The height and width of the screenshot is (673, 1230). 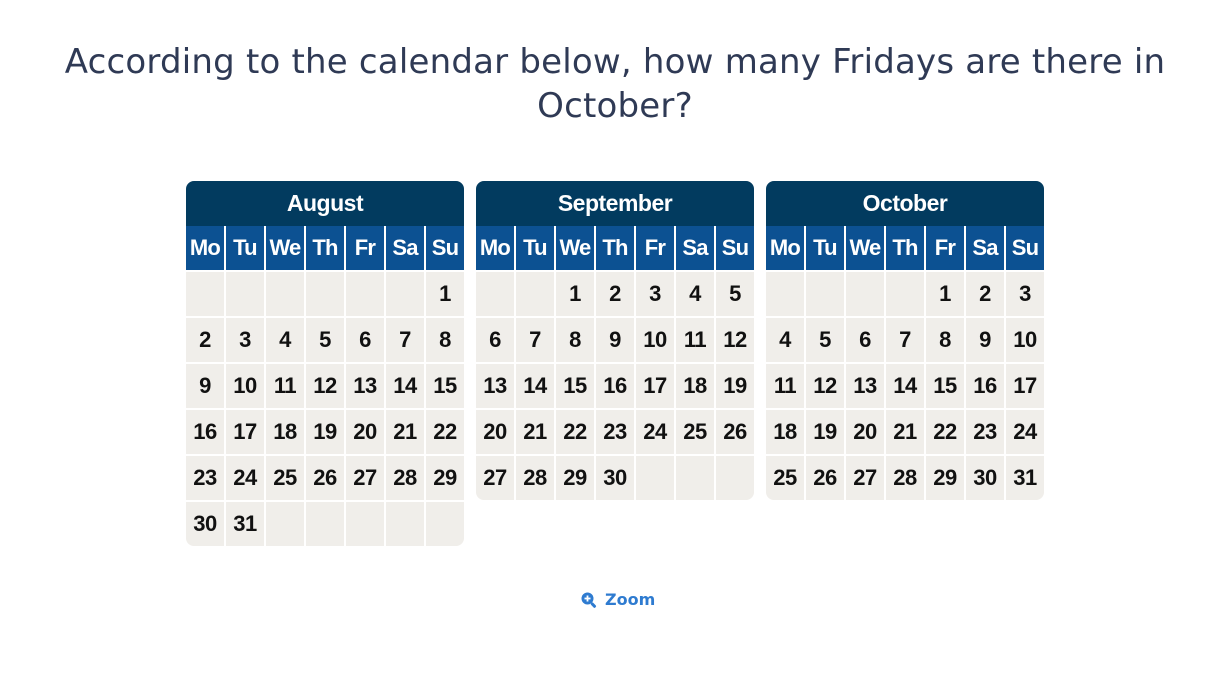 What do you see at coordinates (617, 599) in the screenshot?
I see `zoom-button: Zoom` at bounding box center [617, 599].